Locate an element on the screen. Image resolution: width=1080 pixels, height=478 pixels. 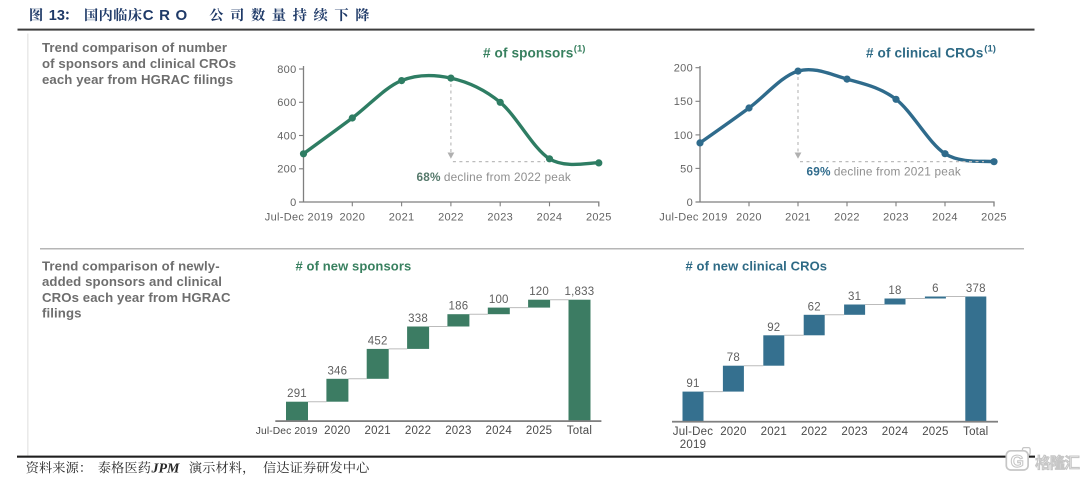
svg-text: 452 is located at coordinates (378, 341).